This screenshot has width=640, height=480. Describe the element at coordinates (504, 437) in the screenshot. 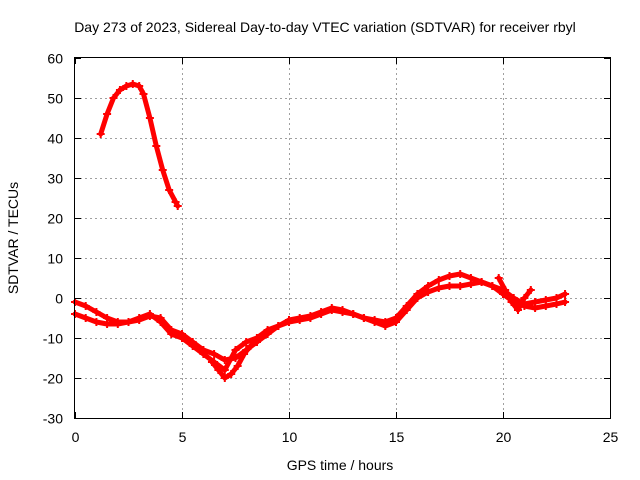

I see `x-tick-label: 20` at that location.